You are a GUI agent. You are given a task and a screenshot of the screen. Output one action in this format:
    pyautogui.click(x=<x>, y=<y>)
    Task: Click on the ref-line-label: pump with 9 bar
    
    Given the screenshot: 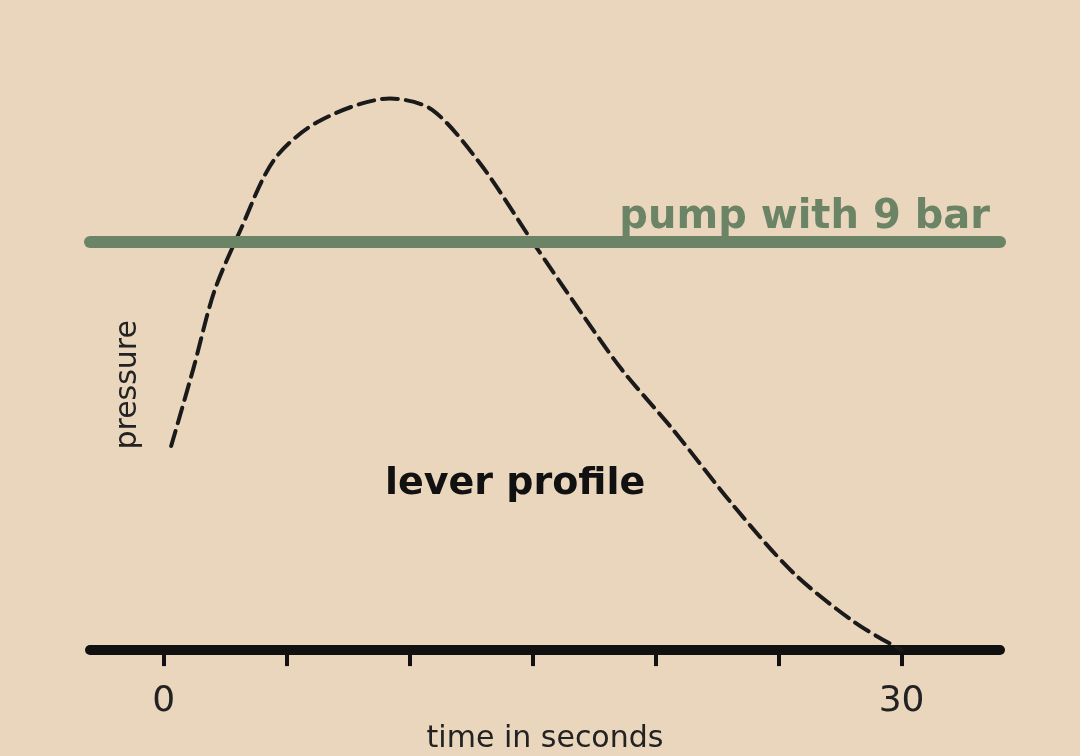 What is the action you would take?
    pyautogui.click(x=805, y=213)
    